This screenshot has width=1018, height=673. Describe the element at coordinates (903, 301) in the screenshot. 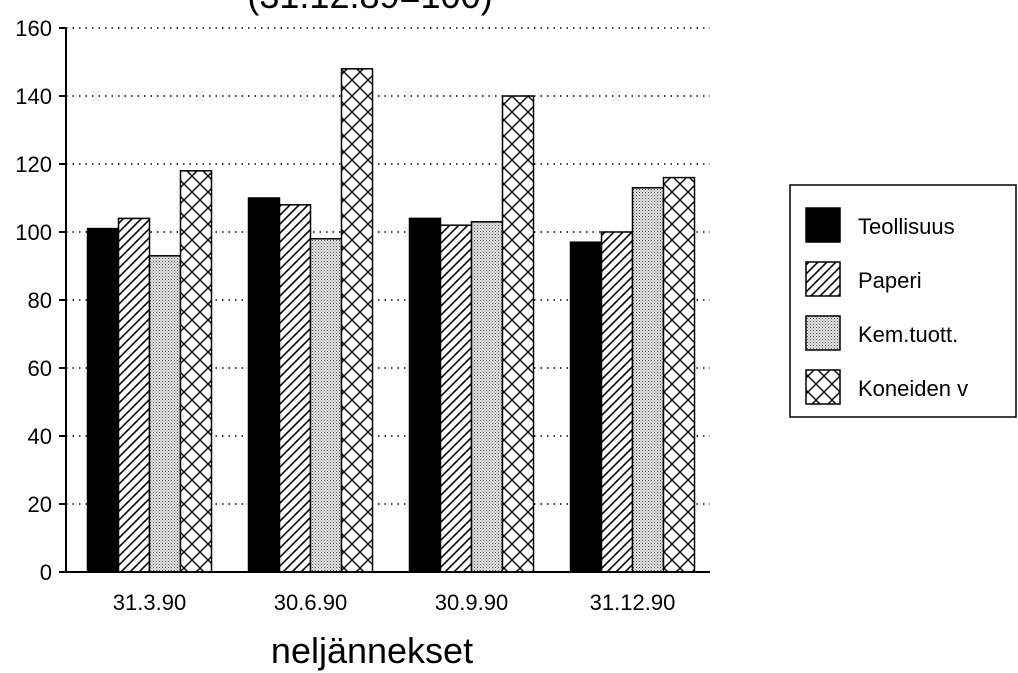

I see `legend: Teollisuus Paperi Kem.tuott. Koneiden v` at that location.